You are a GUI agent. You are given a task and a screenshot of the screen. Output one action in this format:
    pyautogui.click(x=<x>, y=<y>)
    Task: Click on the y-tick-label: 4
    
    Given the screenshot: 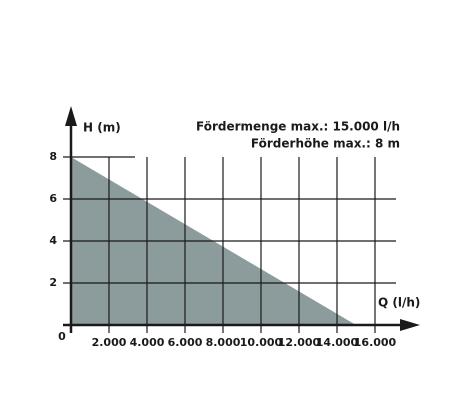 What is the action you would take?
    pyautogui.click(x=53, y=240)
    